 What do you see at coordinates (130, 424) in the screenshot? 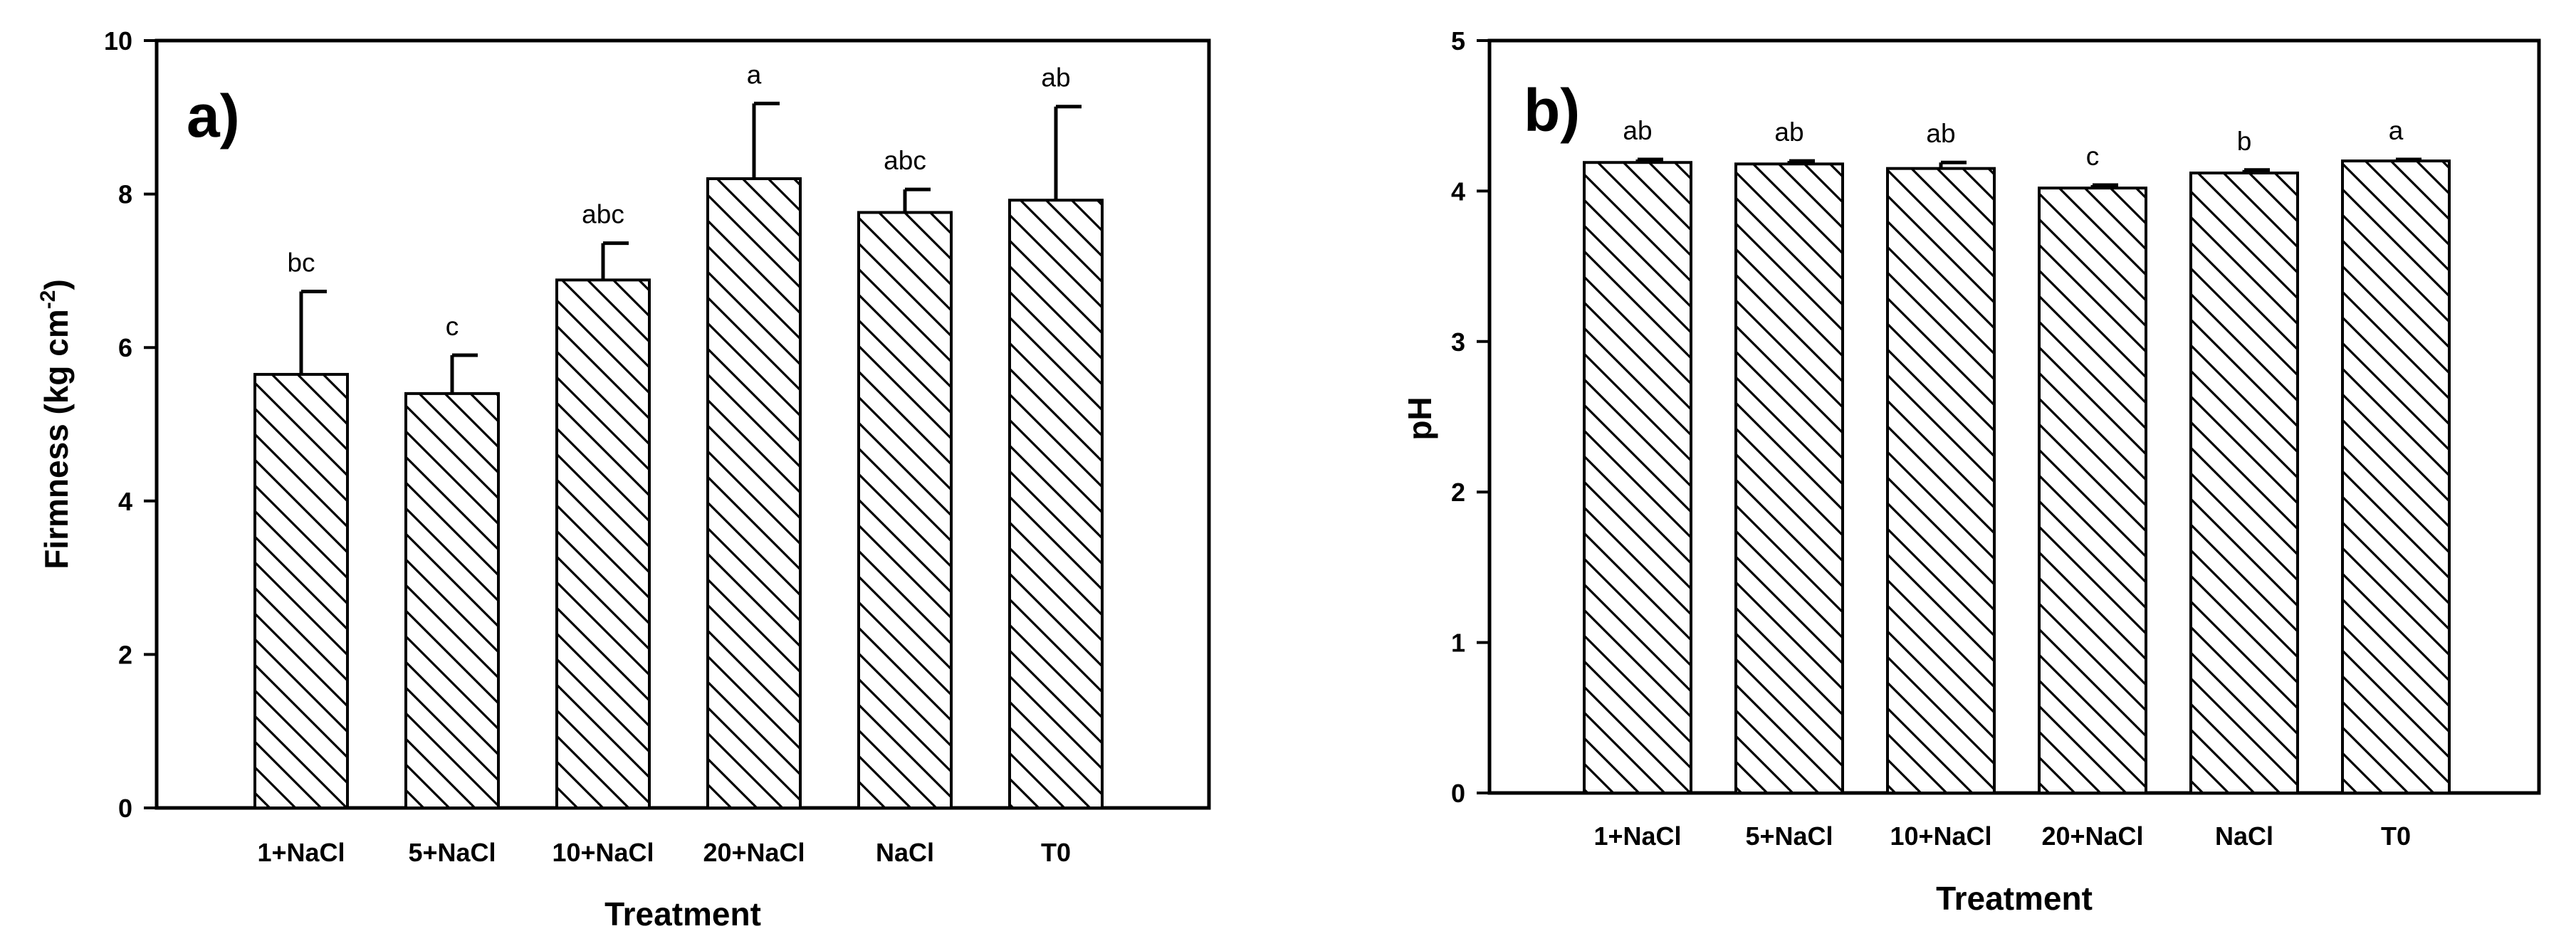
I see `y-ticks: 0 2 4 6 8 10` at bounding box center [130, 424].